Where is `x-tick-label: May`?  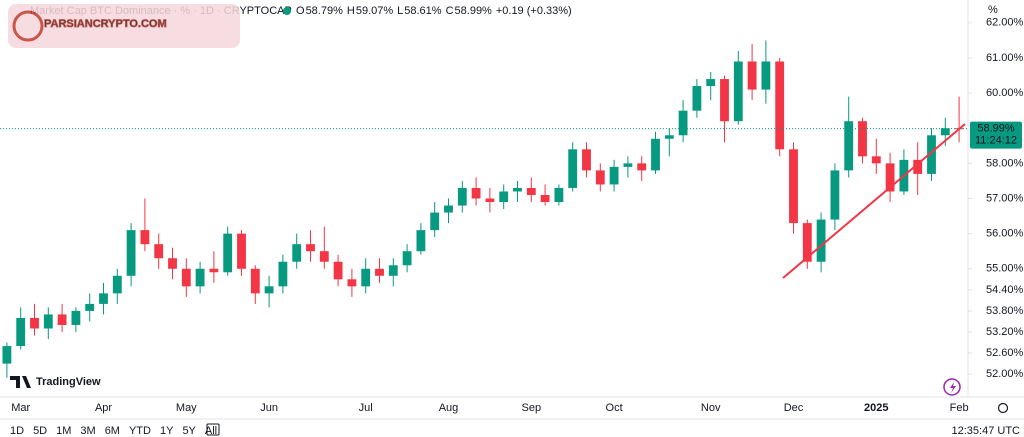
x-tick-label: May is located at coordinates (186, 408).